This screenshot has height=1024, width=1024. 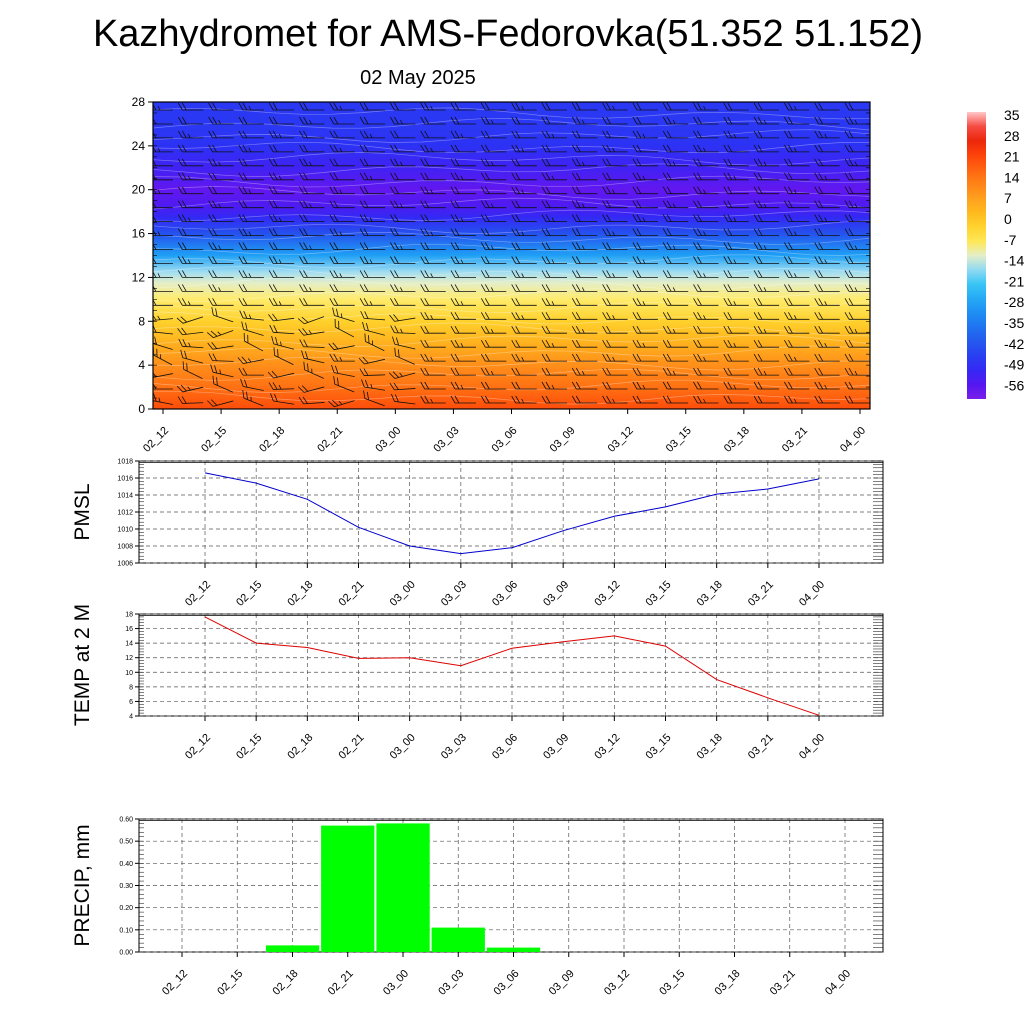 I want to click on x-tick-label: 03_15, so click(x=672, y=983).